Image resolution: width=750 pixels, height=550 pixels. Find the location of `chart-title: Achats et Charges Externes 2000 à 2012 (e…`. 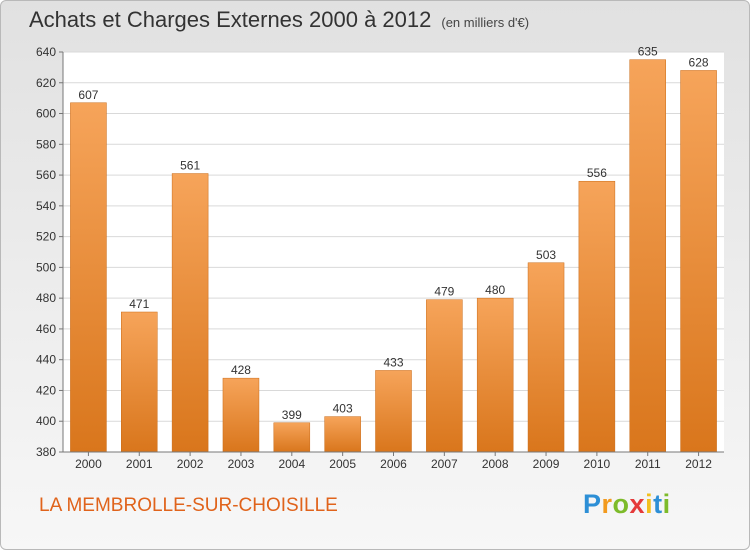

chart-title: Achats et Charges Externes 2000 à 2012 (e… is located at coordinates (279, 20).